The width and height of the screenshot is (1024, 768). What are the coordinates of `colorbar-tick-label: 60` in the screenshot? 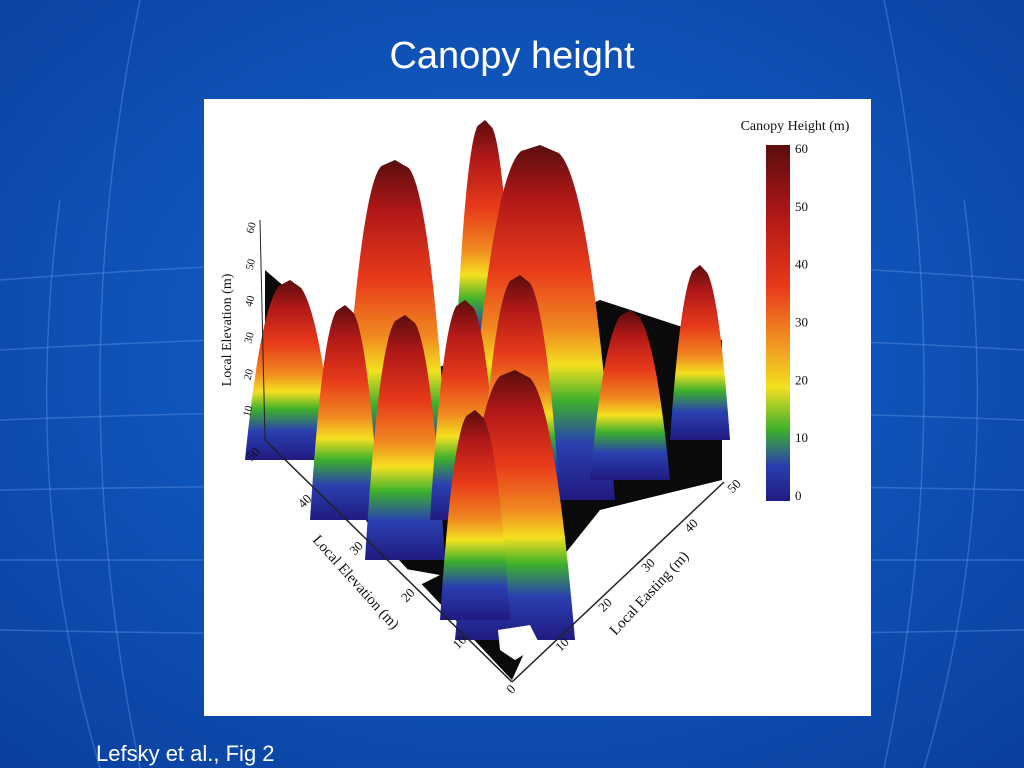 It's located at (801, 148).